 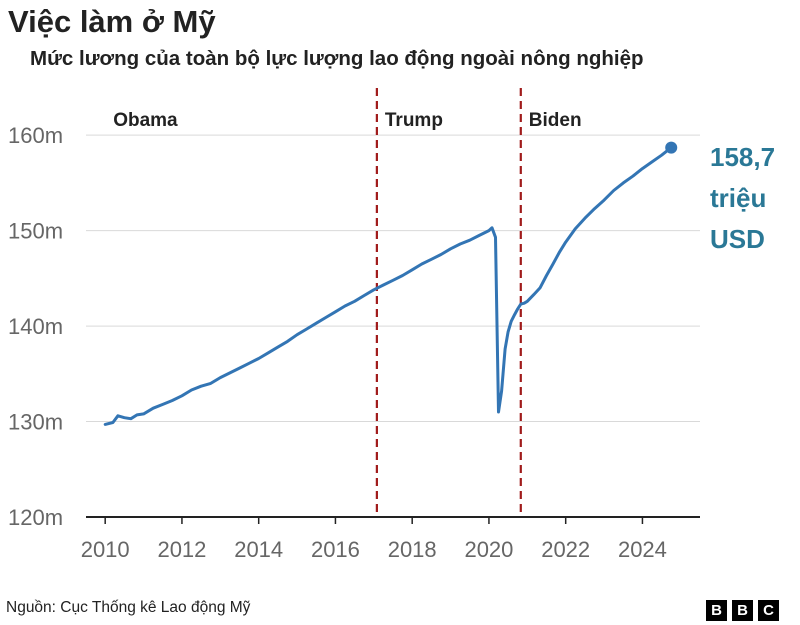 I want to click on y-tick-label: 160m, so click(x=35, y=135).